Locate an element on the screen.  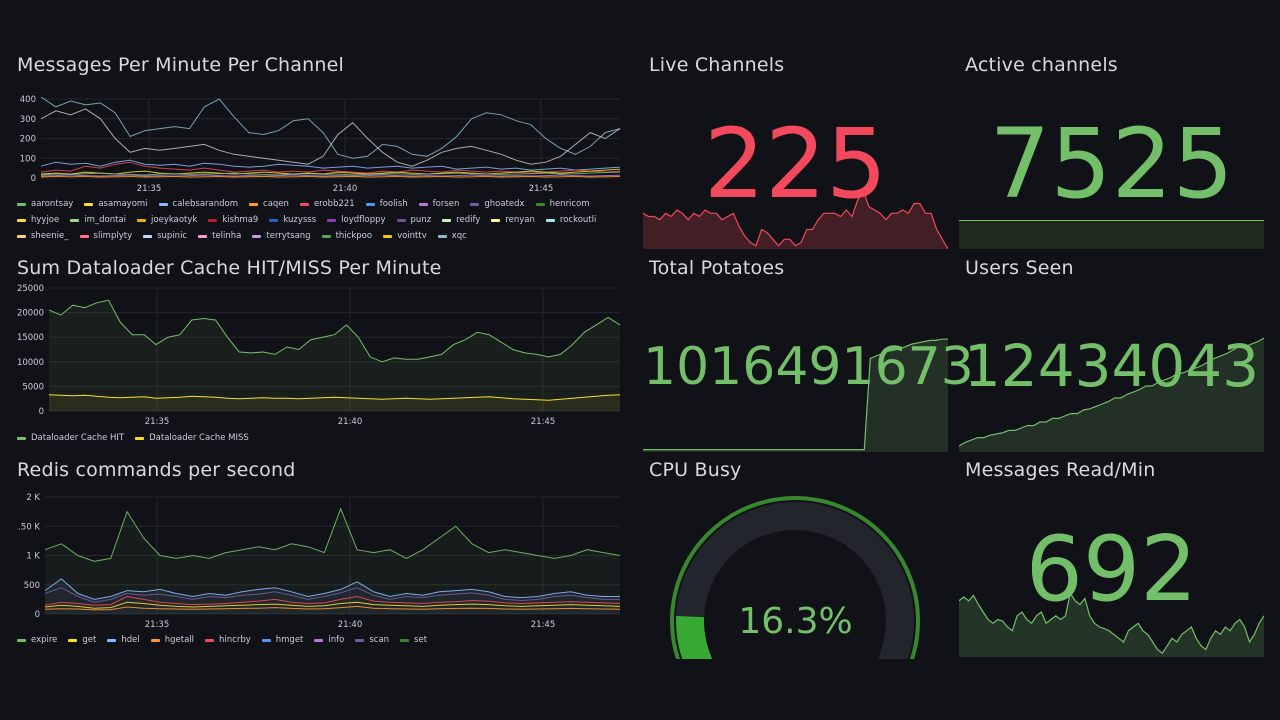
legend-item: Dataloader Cache HIT is located at coordinates (70, 438).